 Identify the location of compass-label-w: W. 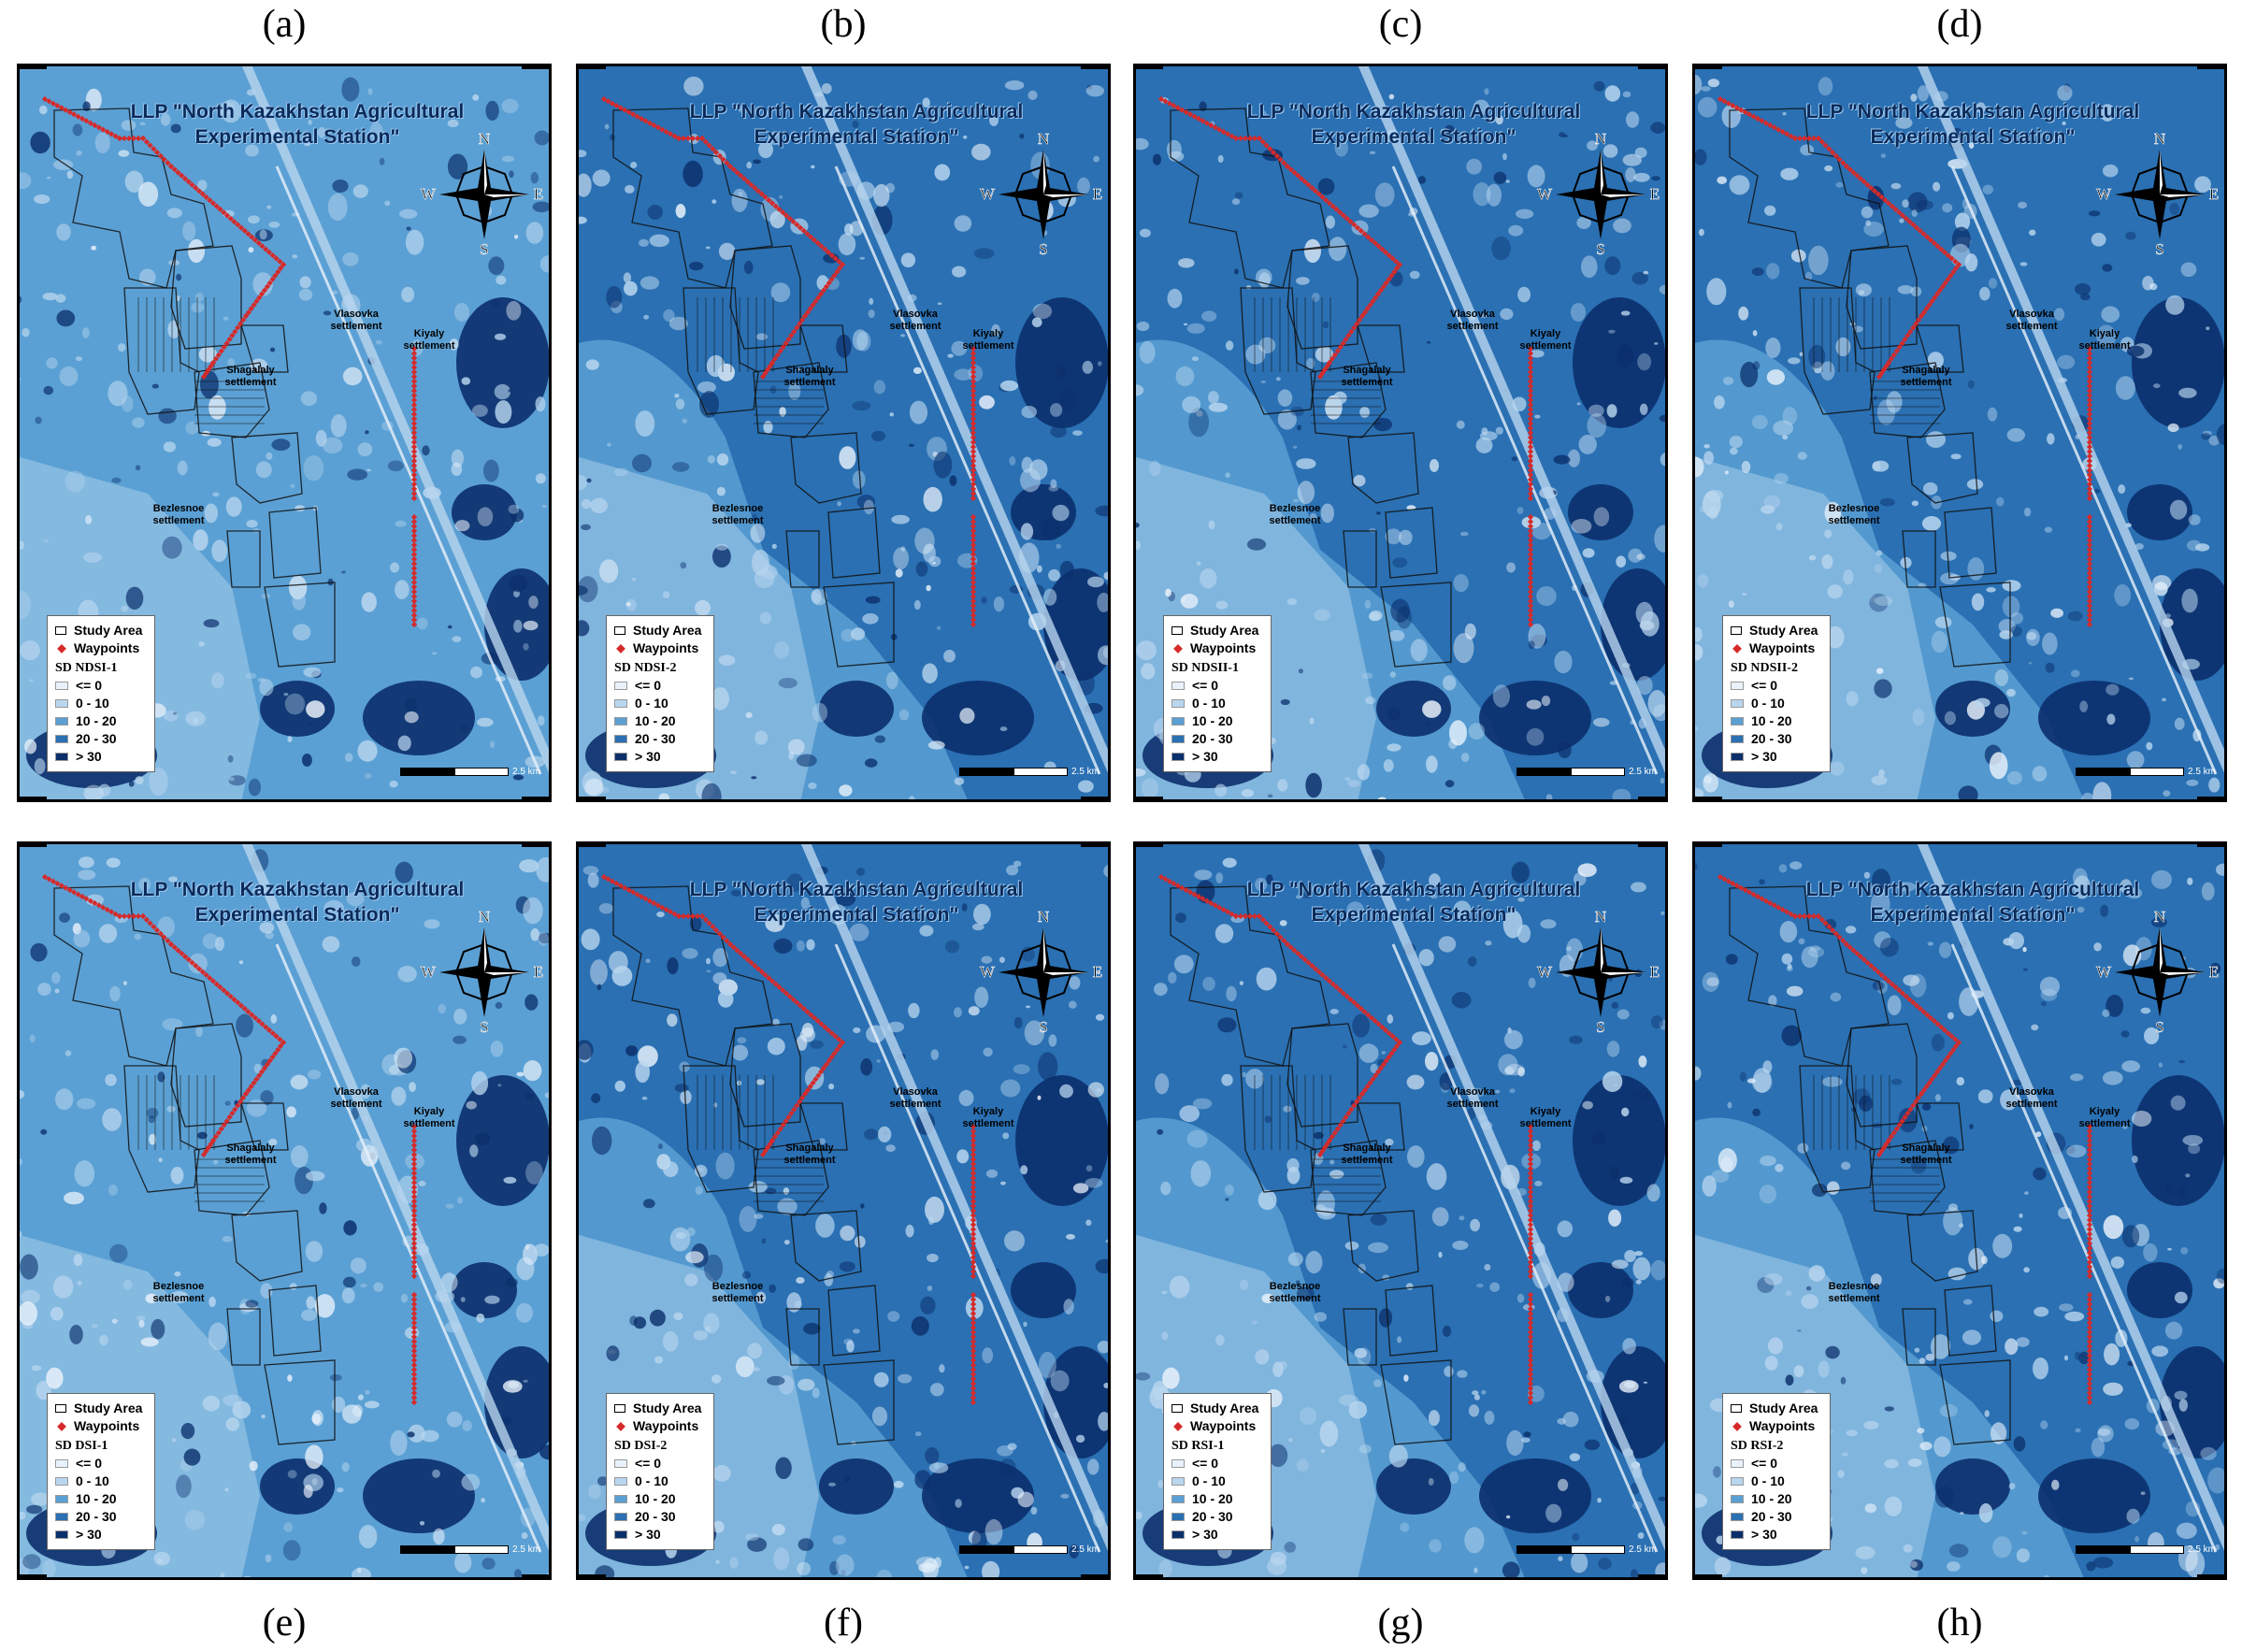
(429, 972).